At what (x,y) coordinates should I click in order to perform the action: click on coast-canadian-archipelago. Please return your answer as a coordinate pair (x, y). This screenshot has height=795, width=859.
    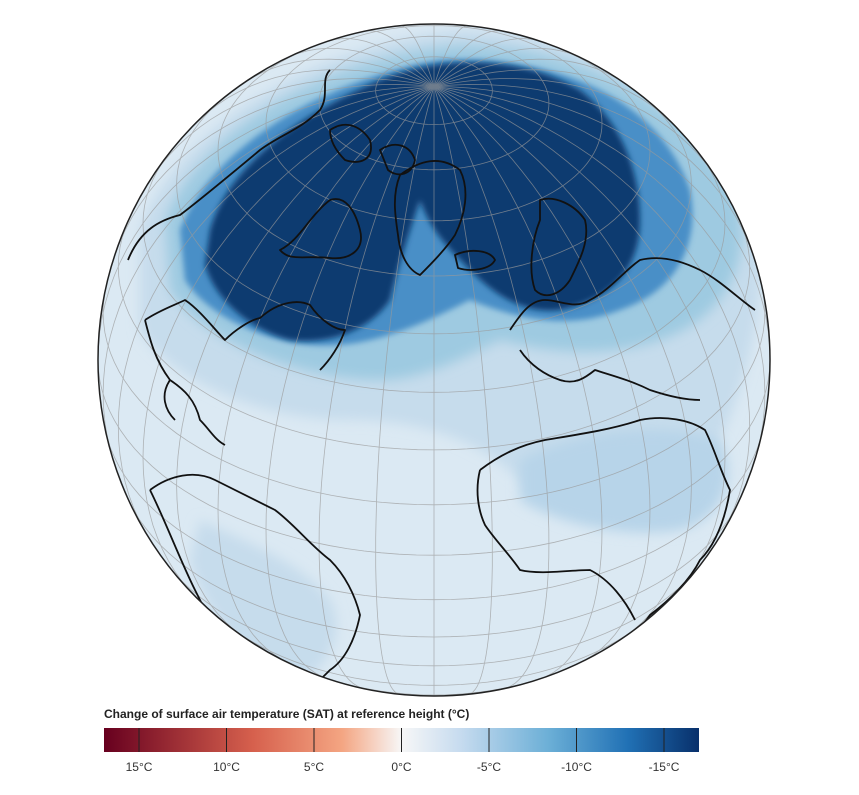
    Looking at the image, I should click on (347, 191).